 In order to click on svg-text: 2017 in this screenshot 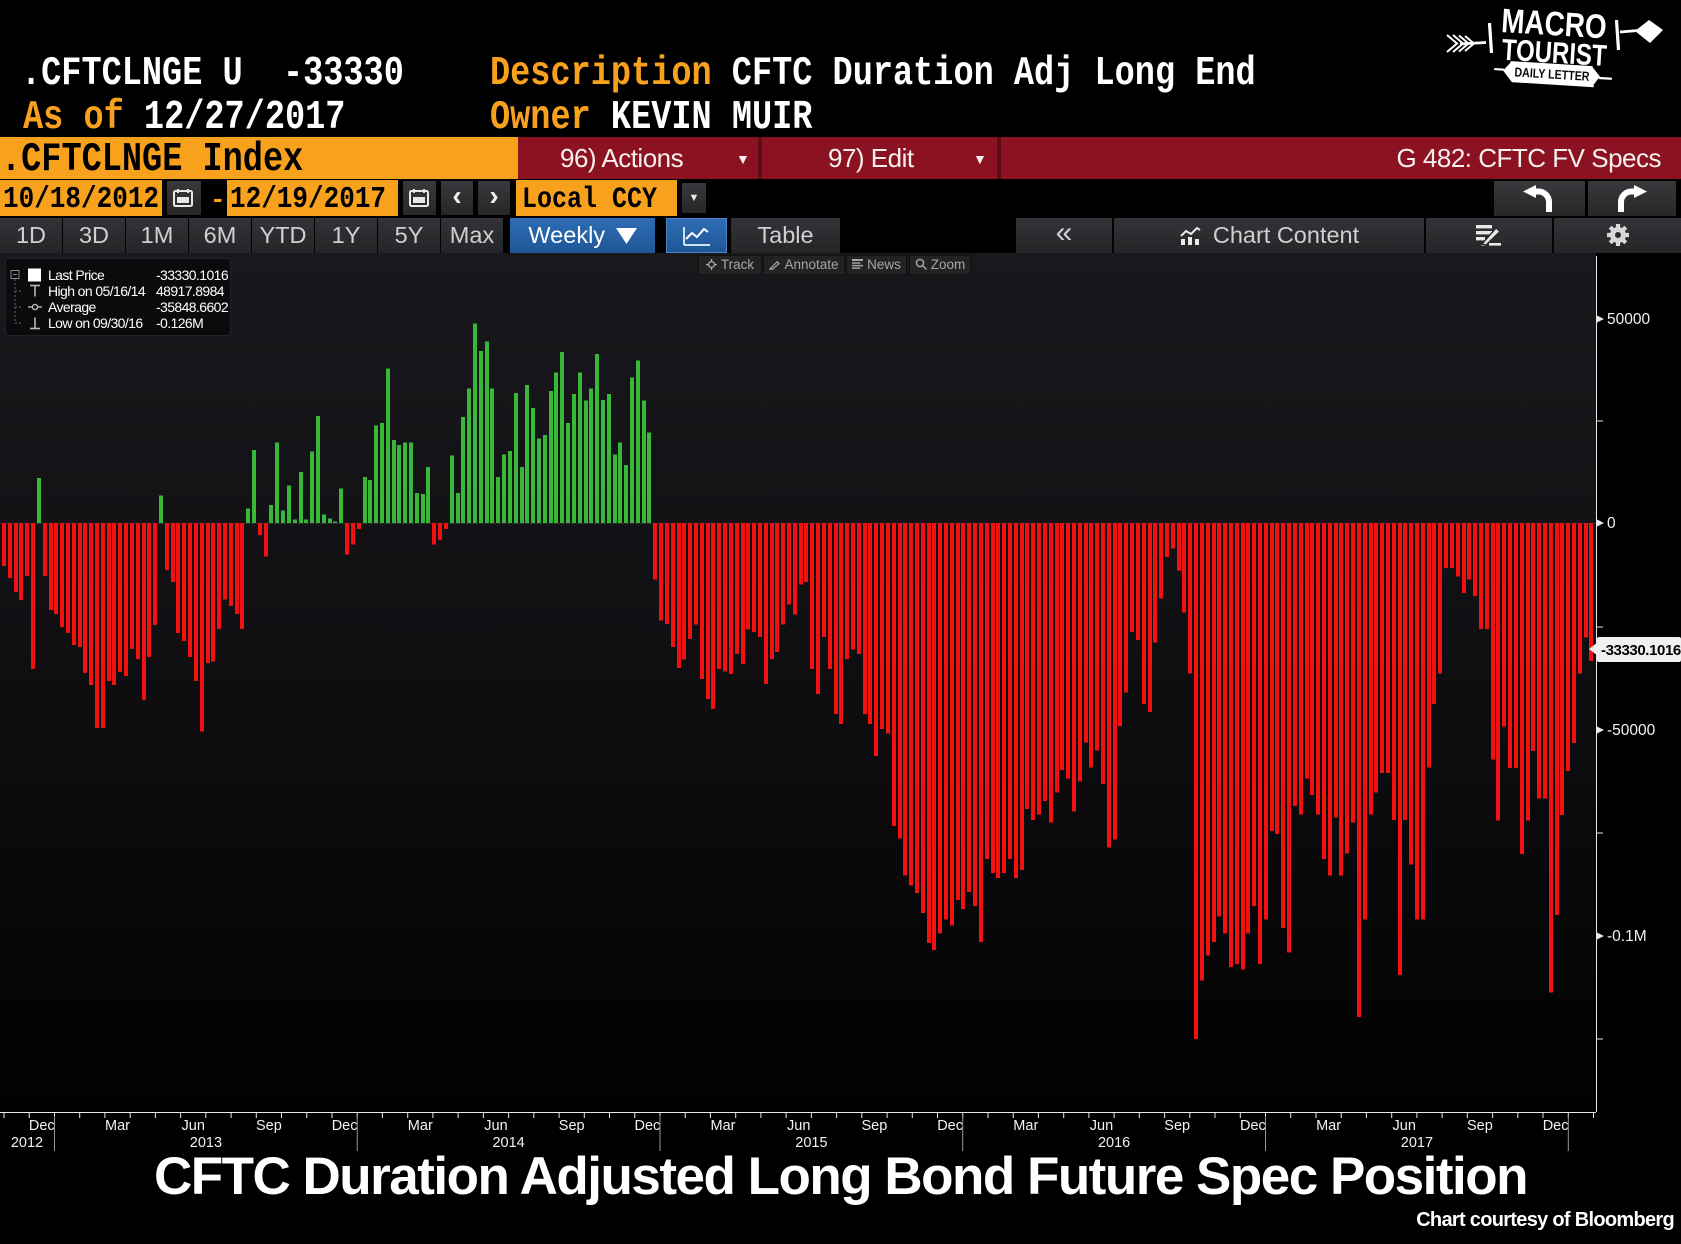, I will do `click(1417, 1143)`.